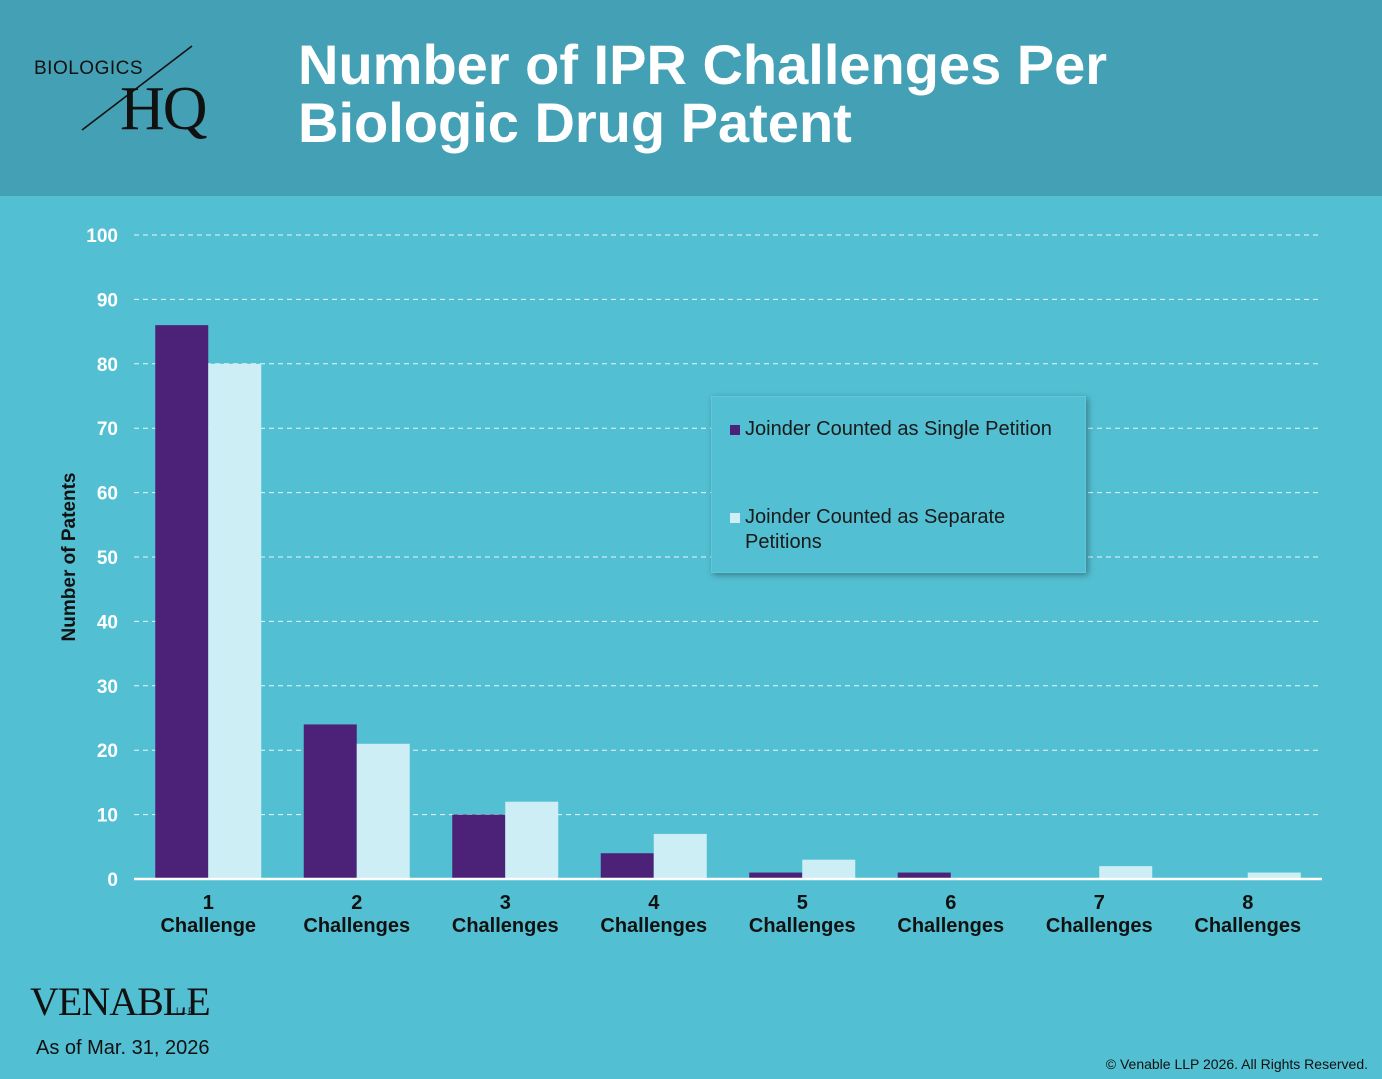 This screenshot has height=1079, width=1382. Describe the element at coordinates (1099, 903) in the screenshot. I see `x-tick-label: 7` at that location.